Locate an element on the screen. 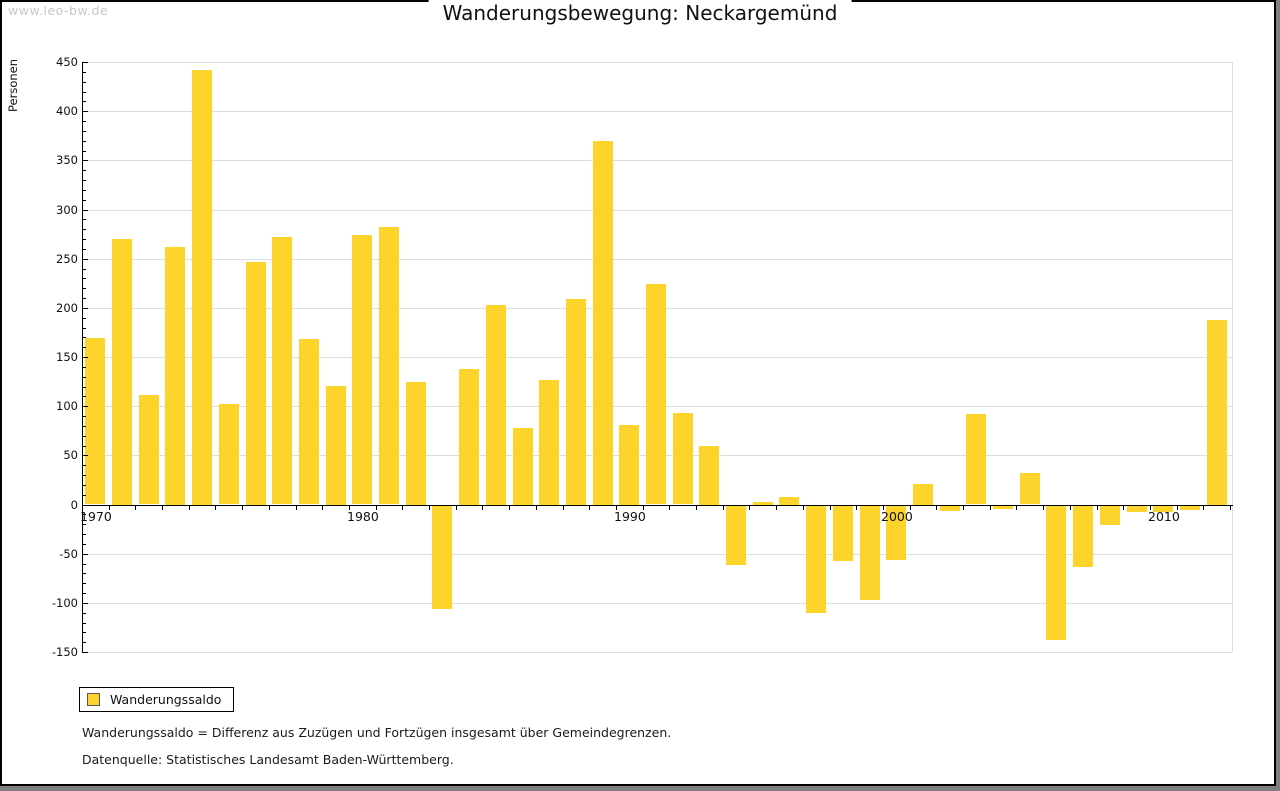 Image resolution: width=1280 pixels, height=791 pixels. plot-right-border is located at coordinates (1232, 357).